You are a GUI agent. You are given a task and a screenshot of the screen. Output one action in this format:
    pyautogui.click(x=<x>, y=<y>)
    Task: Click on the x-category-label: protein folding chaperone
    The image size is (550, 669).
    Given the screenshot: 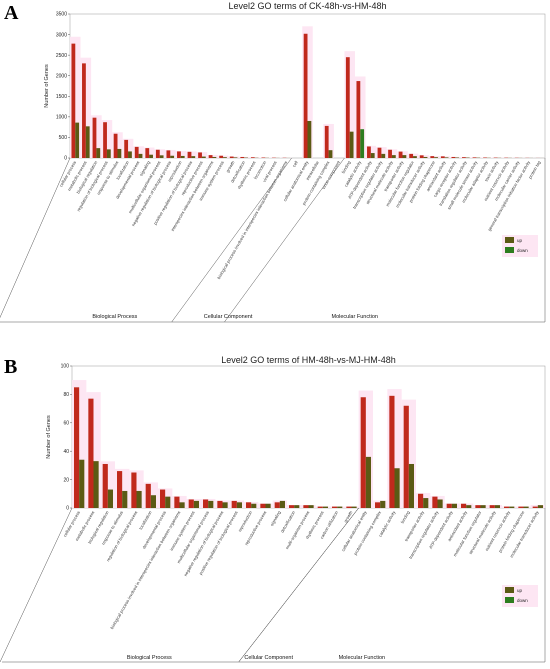 What is the action you would take?
    pyautogui.click(x=511, y=531)
    